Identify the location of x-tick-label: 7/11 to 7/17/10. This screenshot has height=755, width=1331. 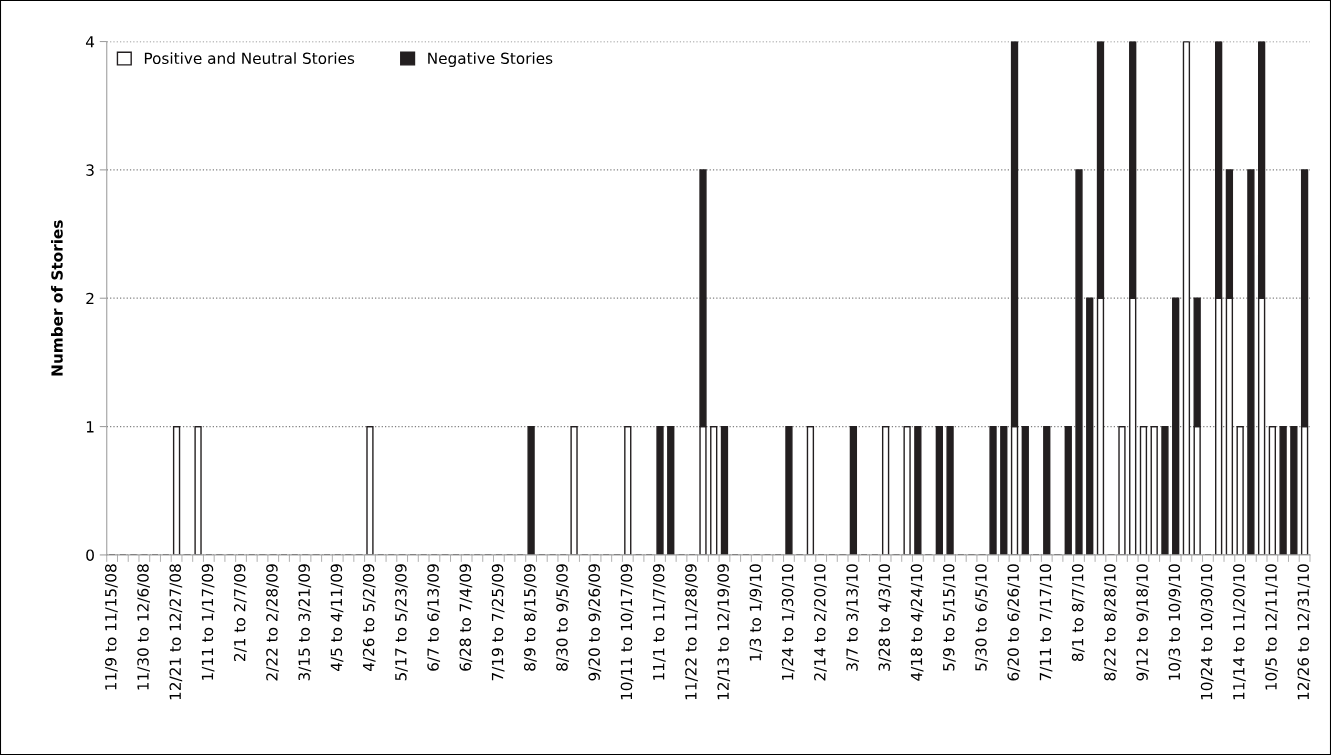
(1046, 622).